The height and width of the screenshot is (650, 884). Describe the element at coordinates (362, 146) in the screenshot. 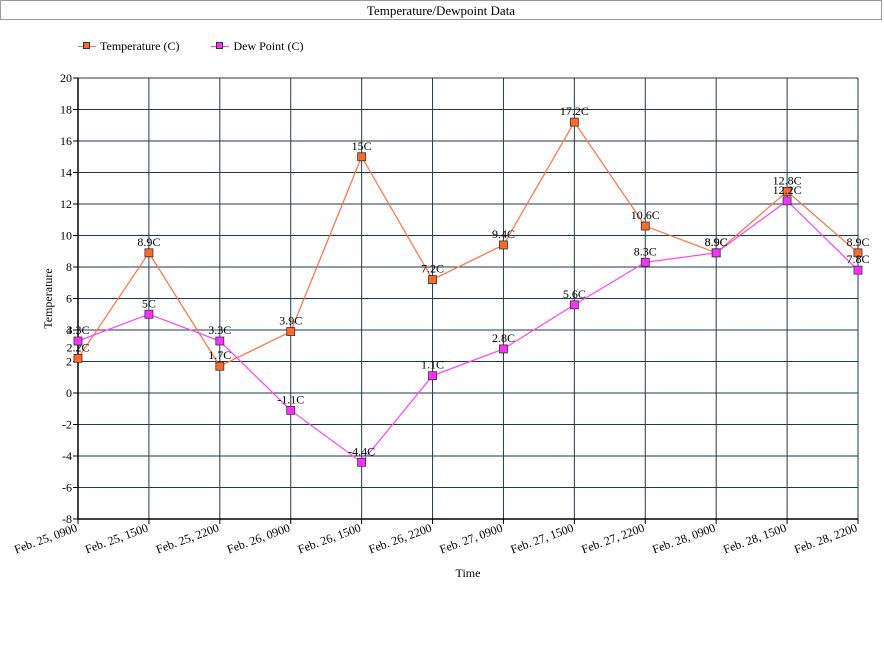

I see `data-label: 15C` at that location.